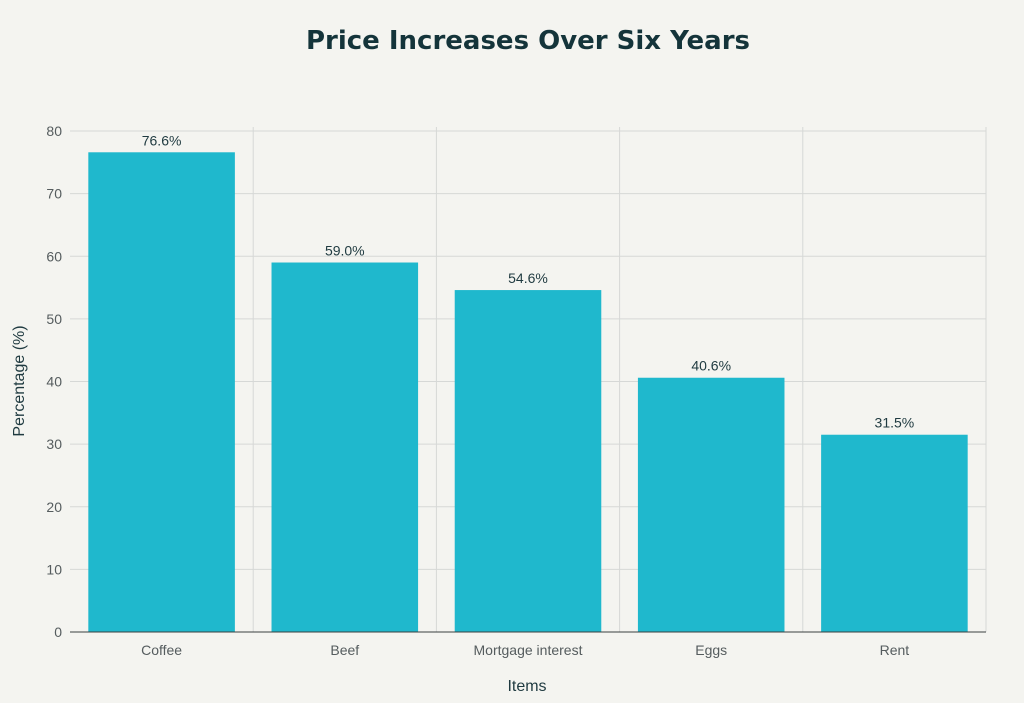  Describe the element at coordinates (528, 650) in the screenshot. I see `x-tick-label: Mortgage interest` at that location.